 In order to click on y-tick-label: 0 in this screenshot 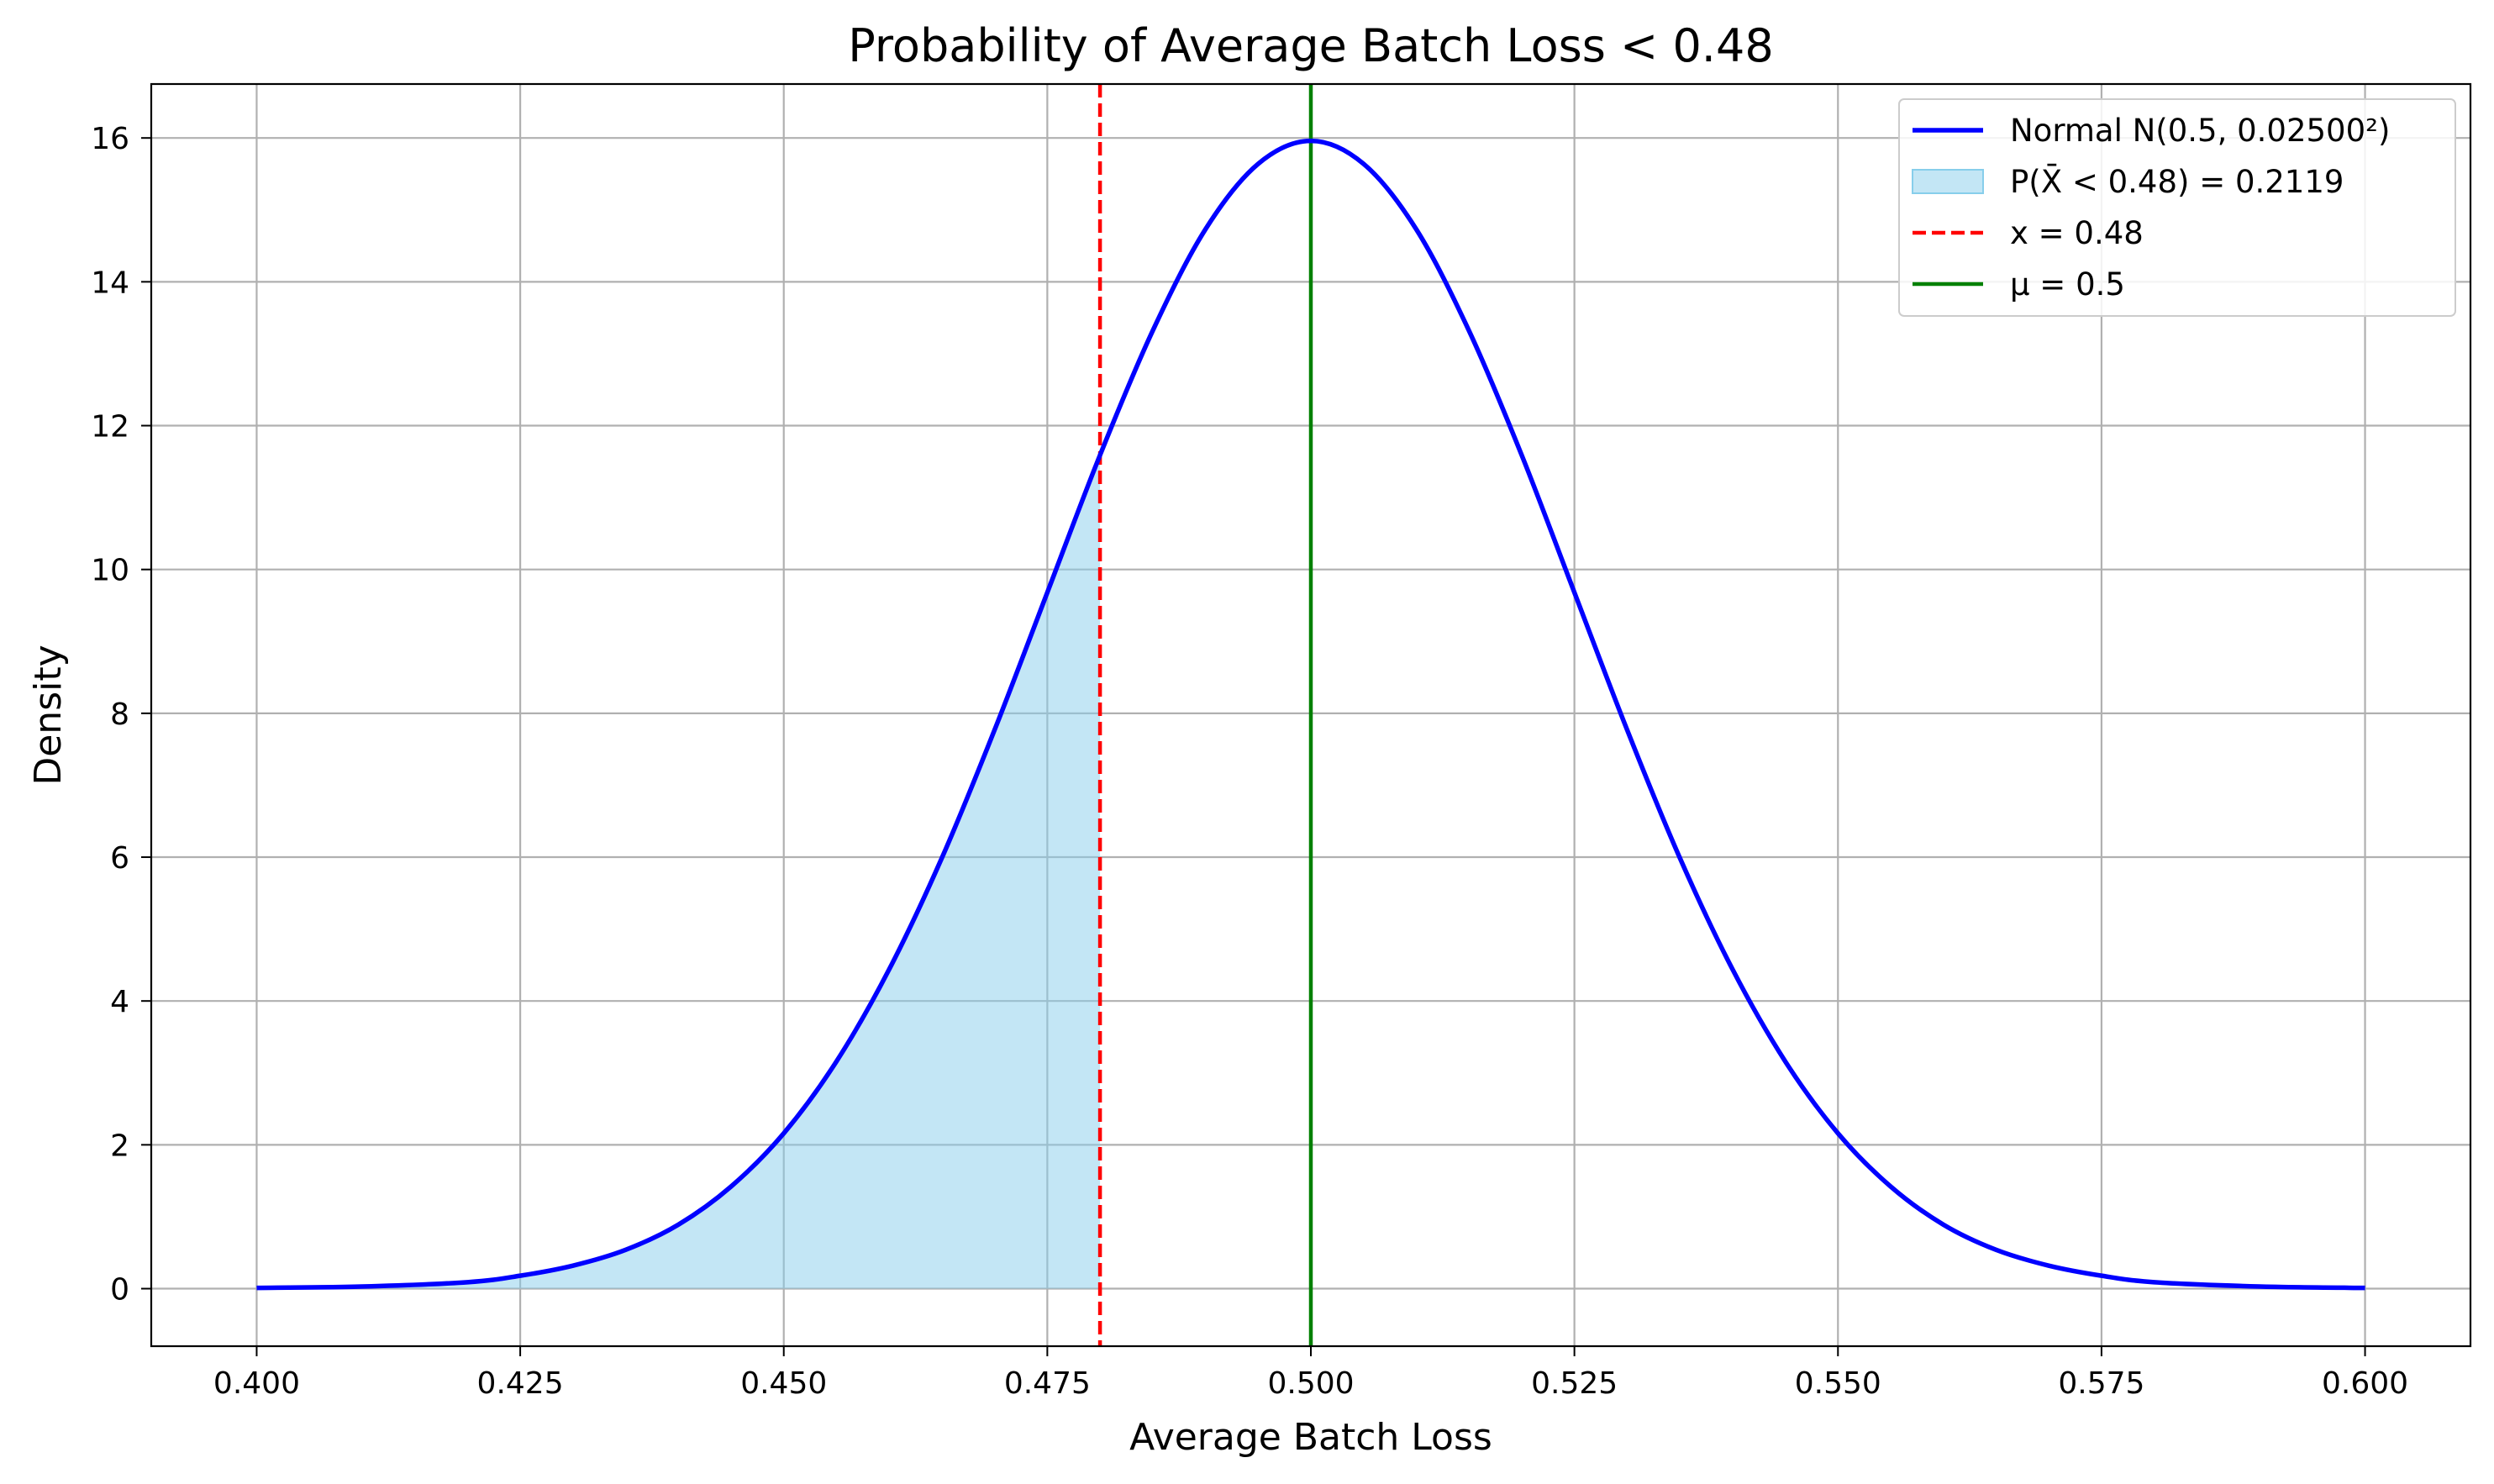, I will do `click(119, 1291)`.